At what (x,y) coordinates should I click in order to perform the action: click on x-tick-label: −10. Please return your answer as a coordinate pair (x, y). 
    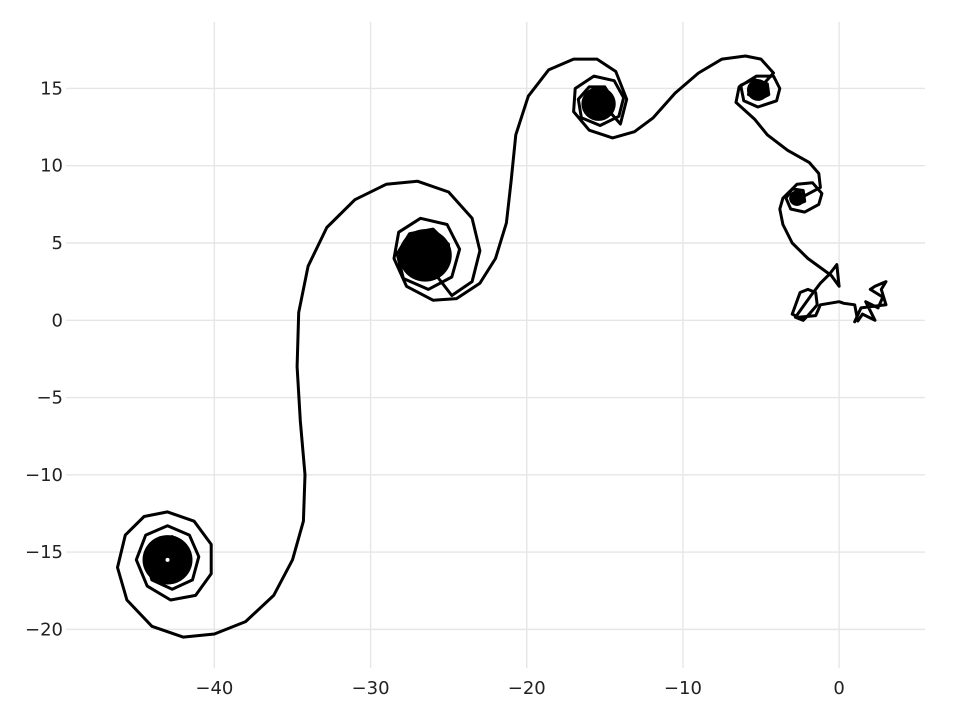
    Looking at the image, I should click on (683, 688).